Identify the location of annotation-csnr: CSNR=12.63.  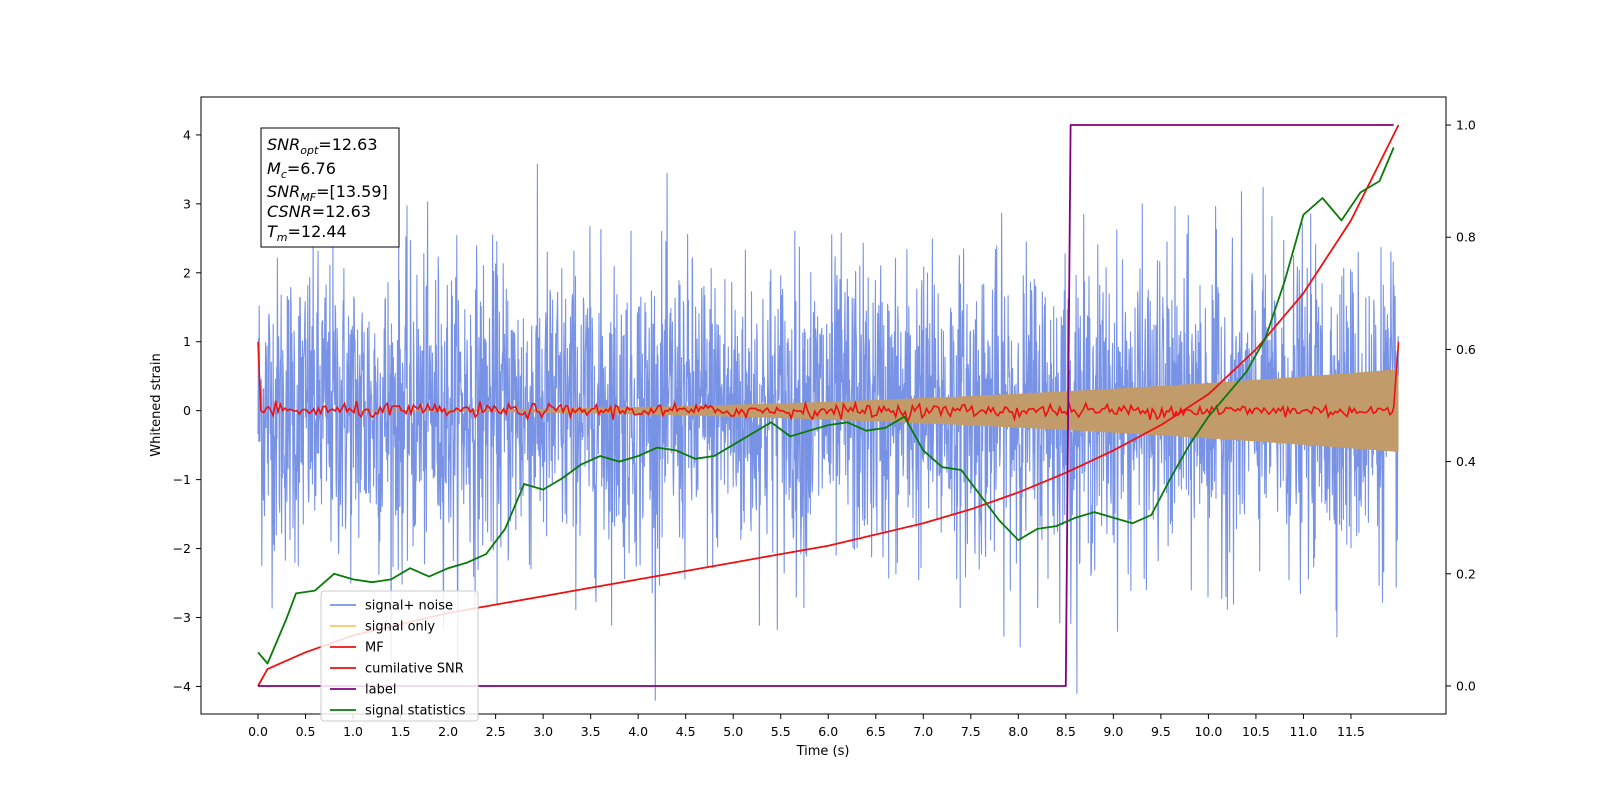
(319, 211).